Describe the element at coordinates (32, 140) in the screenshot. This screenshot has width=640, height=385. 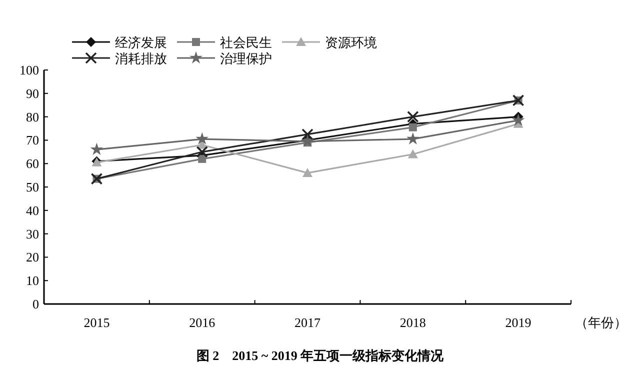
I see `y-tick-label: 70` at that location.